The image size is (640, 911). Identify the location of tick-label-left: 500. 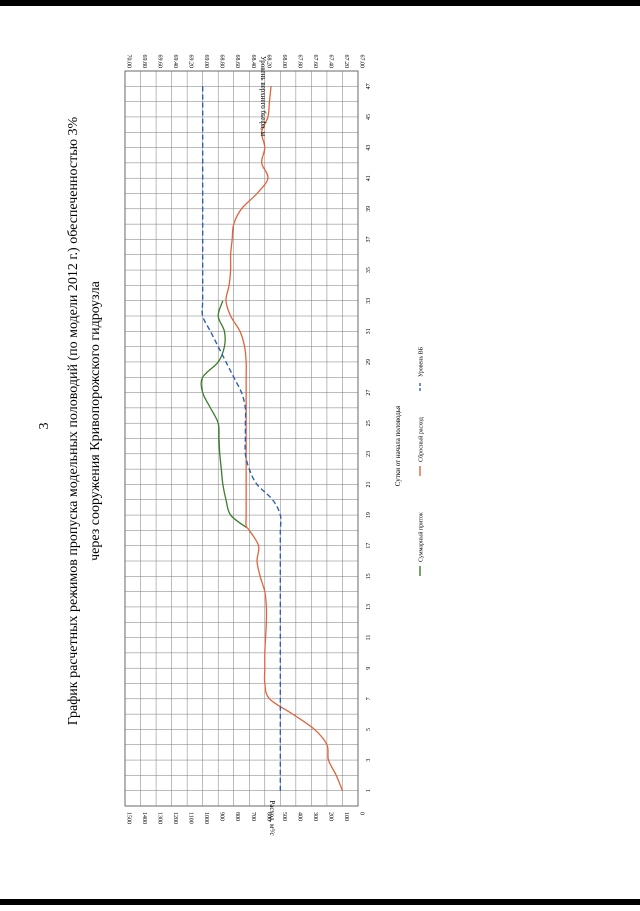
(284, 816).